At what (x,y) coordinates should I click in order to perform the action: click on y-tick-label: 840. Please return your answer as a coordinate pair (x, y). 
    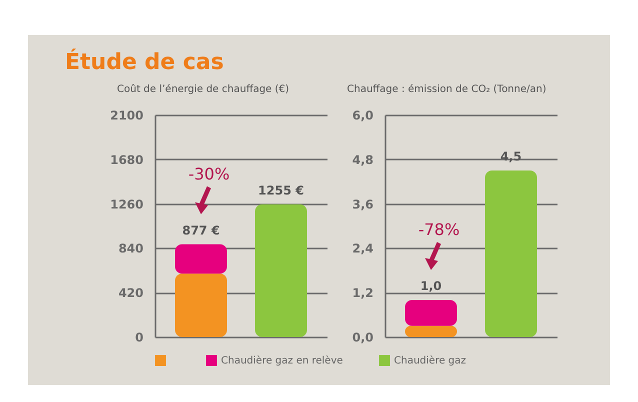
    Looking at the image, I should click on (131, 249).